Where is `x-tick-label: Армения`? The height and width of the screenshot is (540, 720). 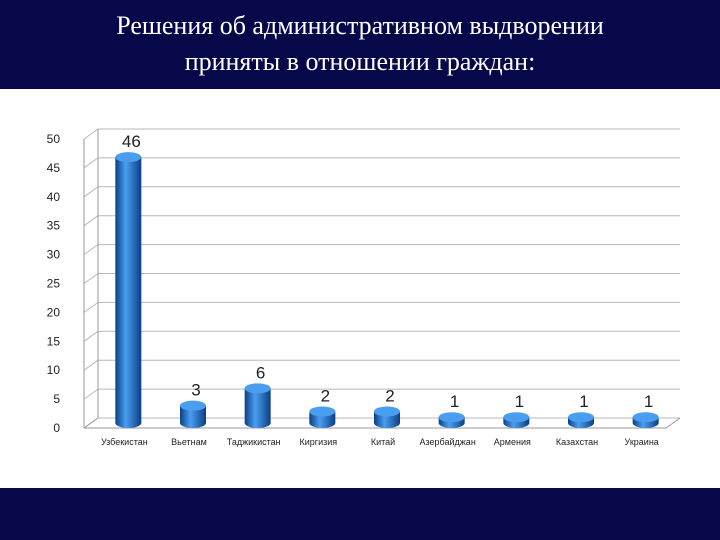
x-tick-label: Армения is located at coordinates (512, 442).